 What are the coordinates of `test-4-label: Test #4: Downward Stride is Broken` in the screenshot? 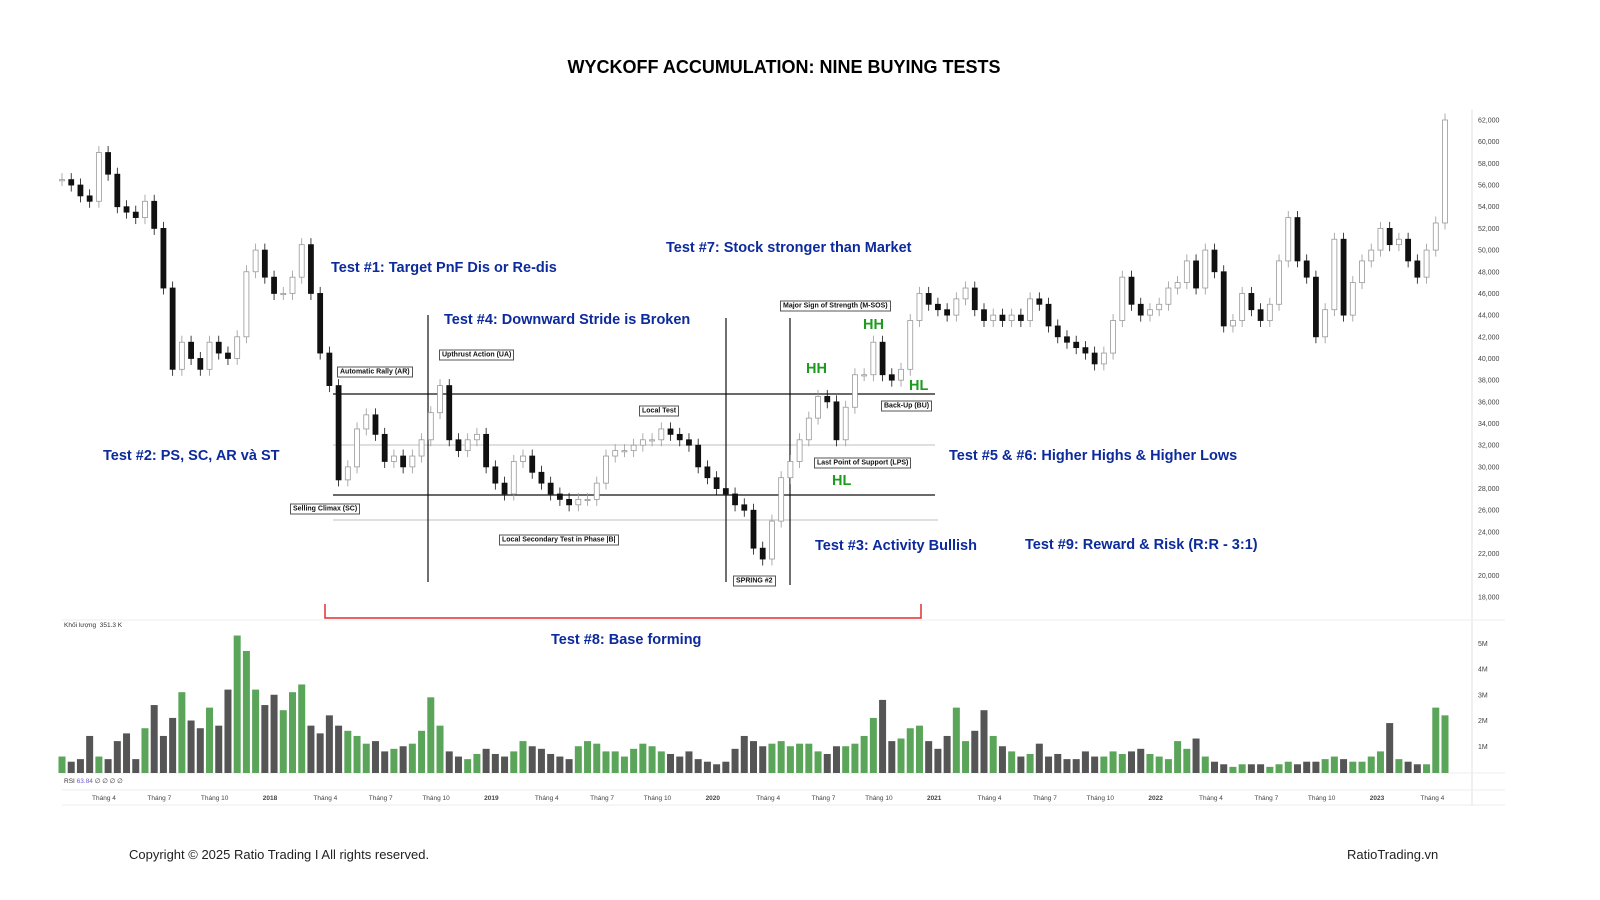 It's located at (567, 320).